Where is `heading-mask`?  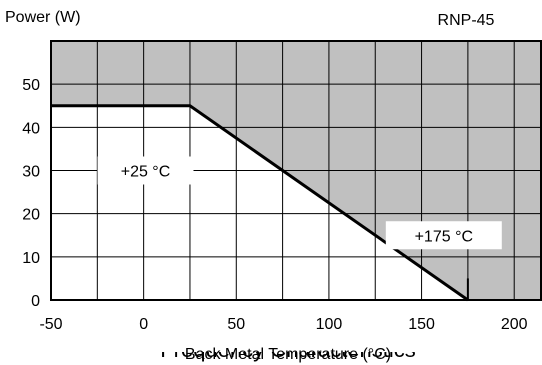 heading-mask is located at coordinates (271, 346).